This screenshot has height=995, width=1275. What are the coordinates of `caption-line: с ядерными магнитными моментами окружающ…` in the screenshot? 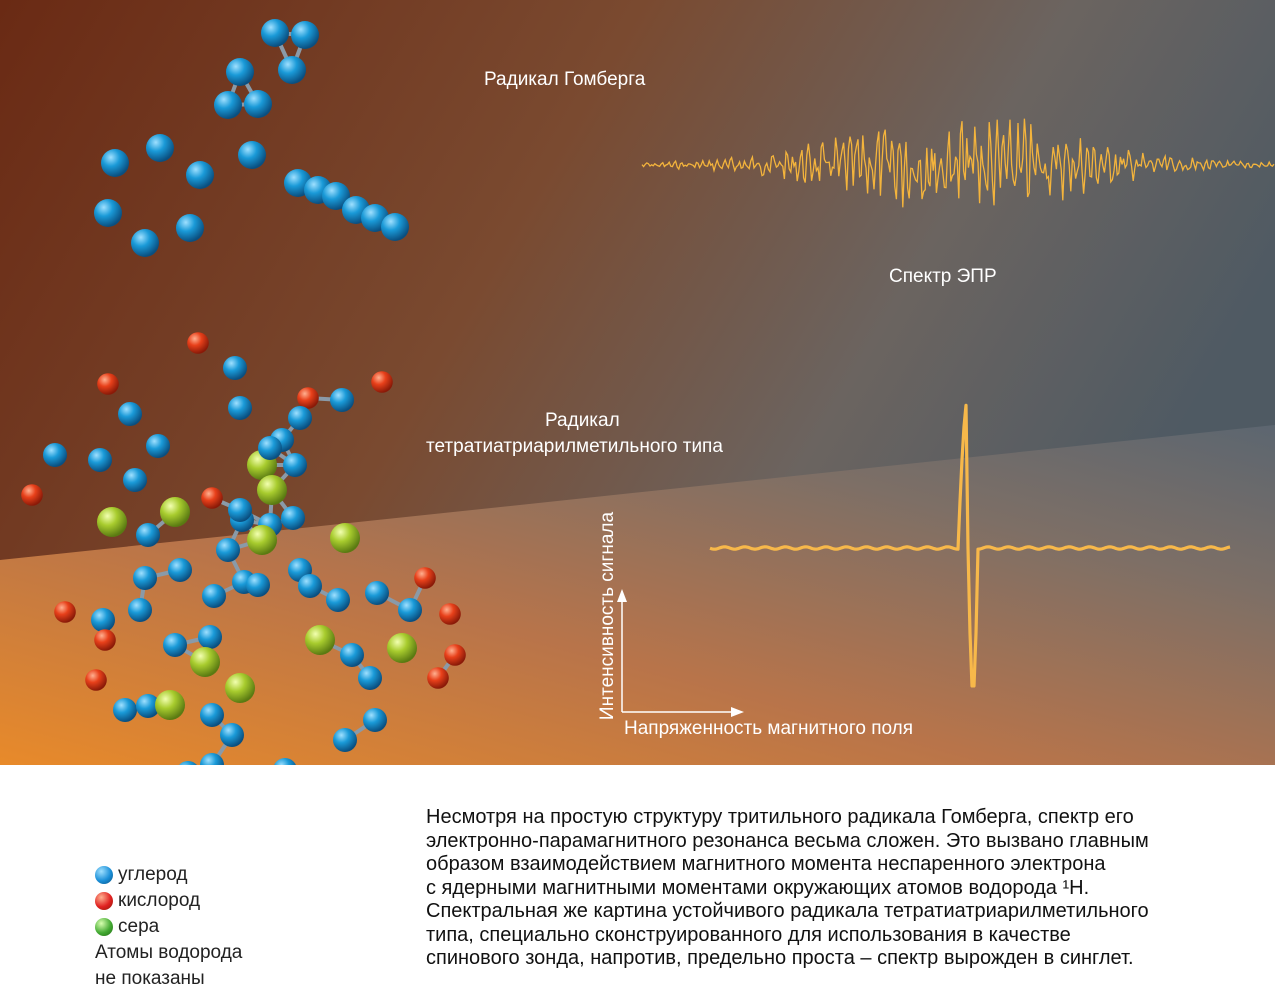 It's located at (758, 887).